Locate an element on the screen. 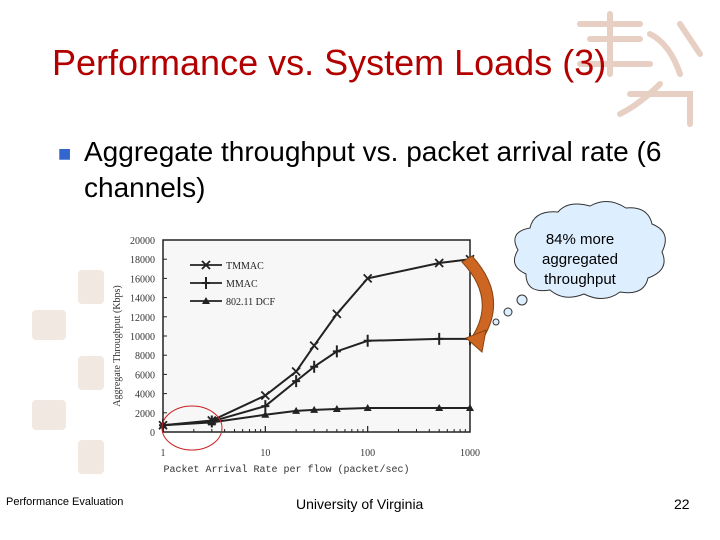  x-tick-label: 100 is located at coordinates (367, 453).